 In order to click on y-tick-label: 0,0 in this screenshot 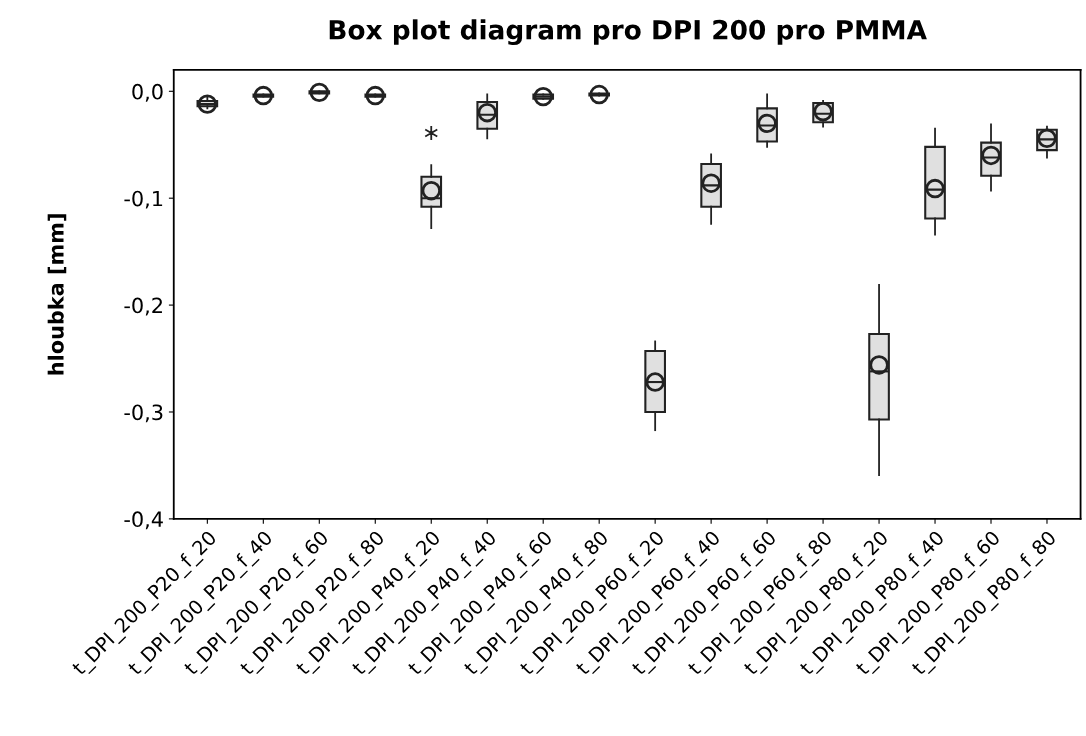, I will do `click(147, 92)`.